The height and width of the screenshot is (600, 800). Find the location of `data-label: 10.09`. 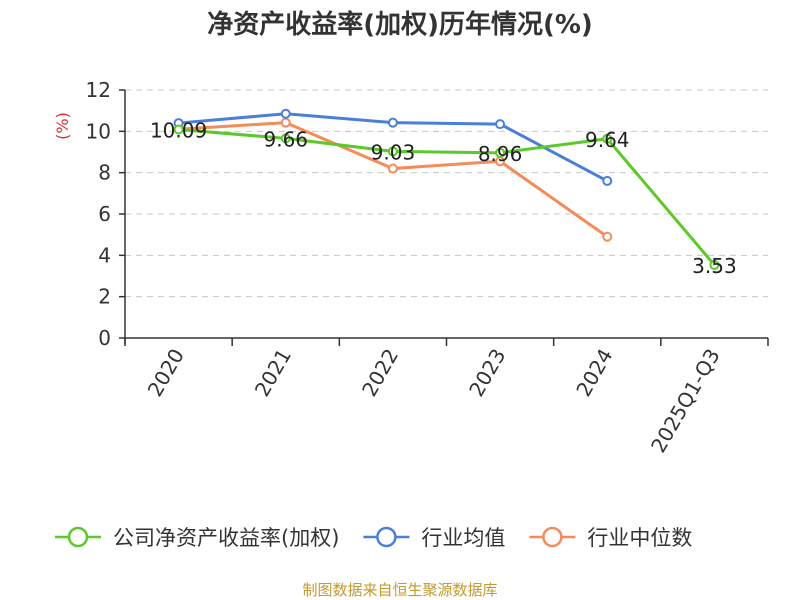

data-label: 10.09 is located at coordinates (178, 130).